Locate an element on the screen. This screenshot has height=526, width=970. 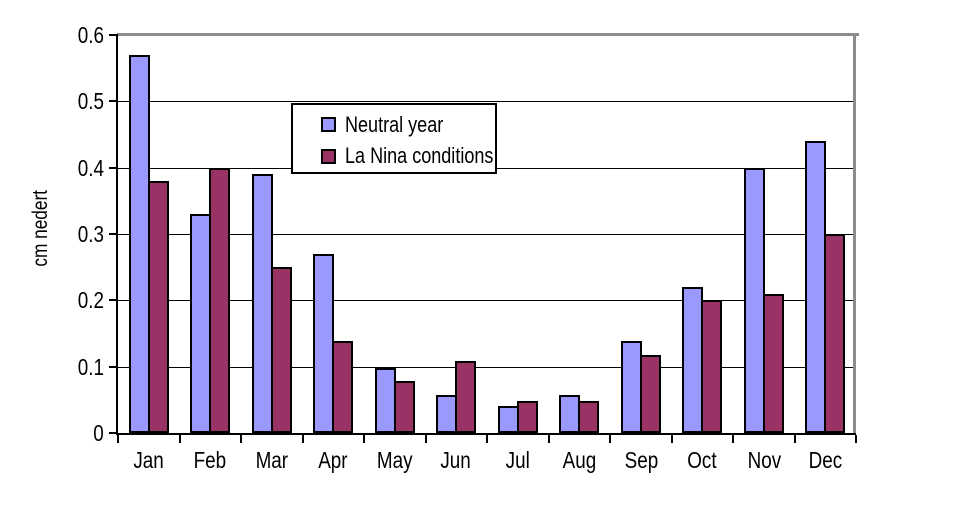
legend-swatch-la-nina-conditions is located at coordinates (328, 156).